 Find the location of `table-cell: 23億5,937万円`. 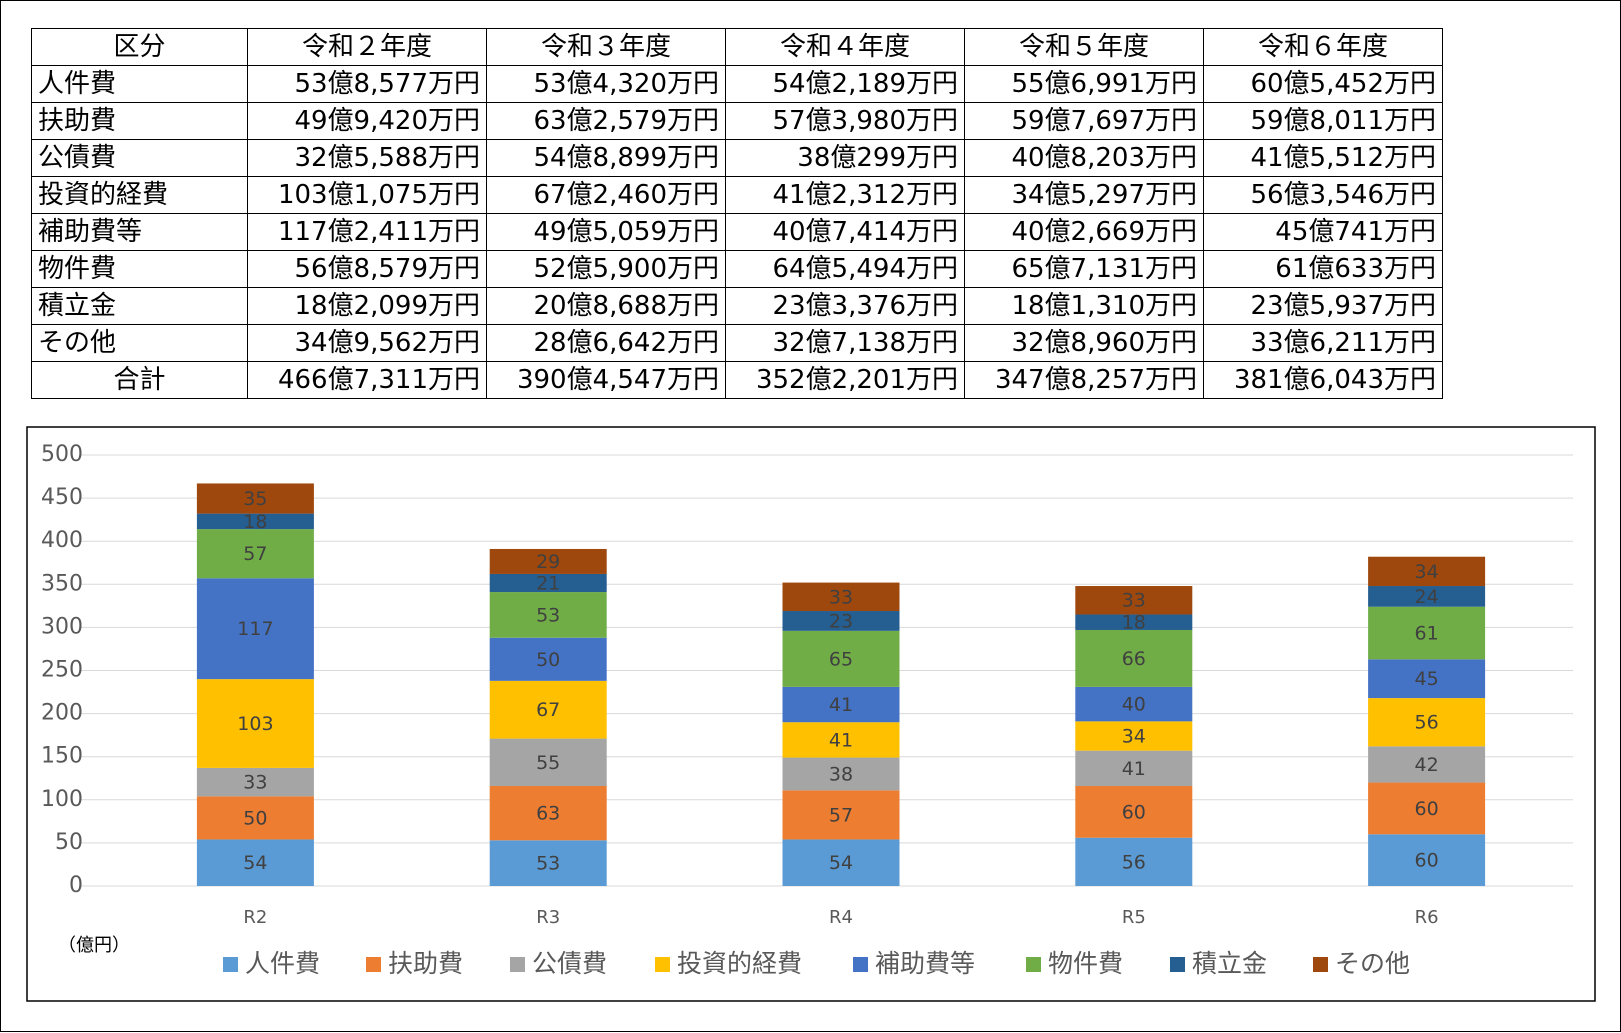

table-cell: 23億5,937万円 is located at coordinates (1323, 306).